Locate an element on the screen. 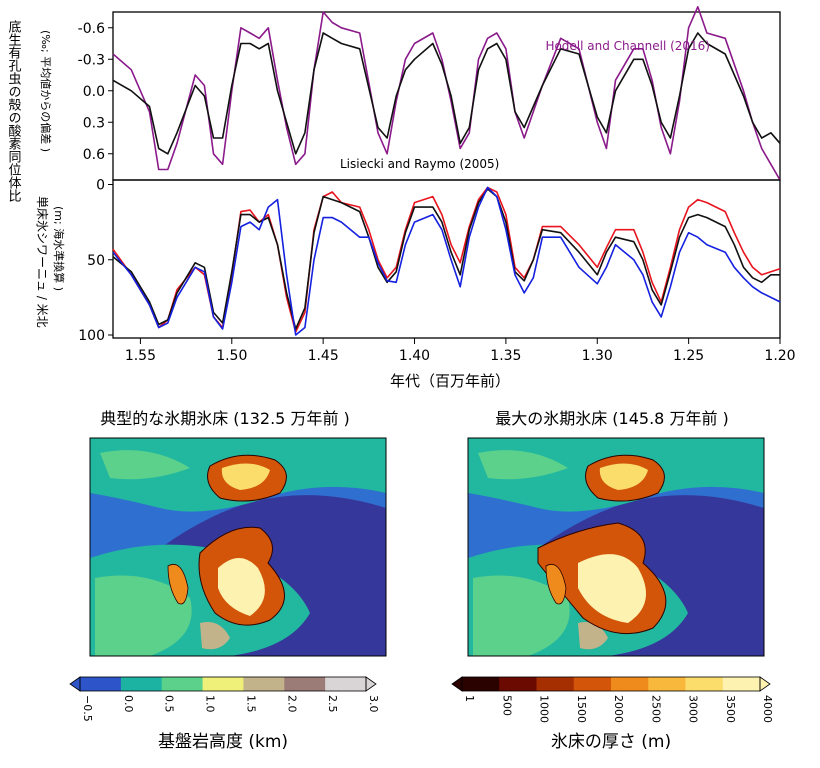  x-tick-label: 1.20 is located at coordinates (779, 356).